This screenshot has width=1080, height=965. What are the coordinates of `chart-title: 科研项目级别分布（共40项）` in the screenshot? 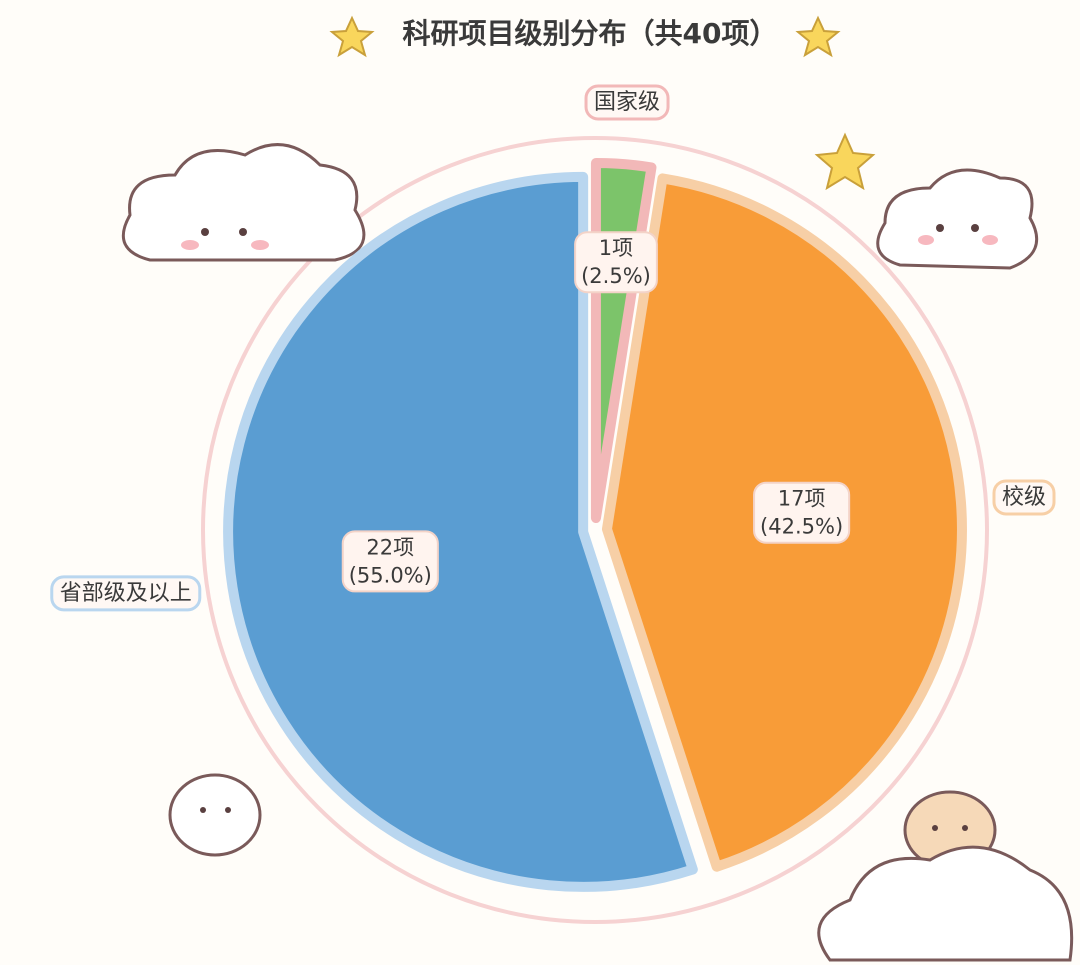 It's located at (590, 33).